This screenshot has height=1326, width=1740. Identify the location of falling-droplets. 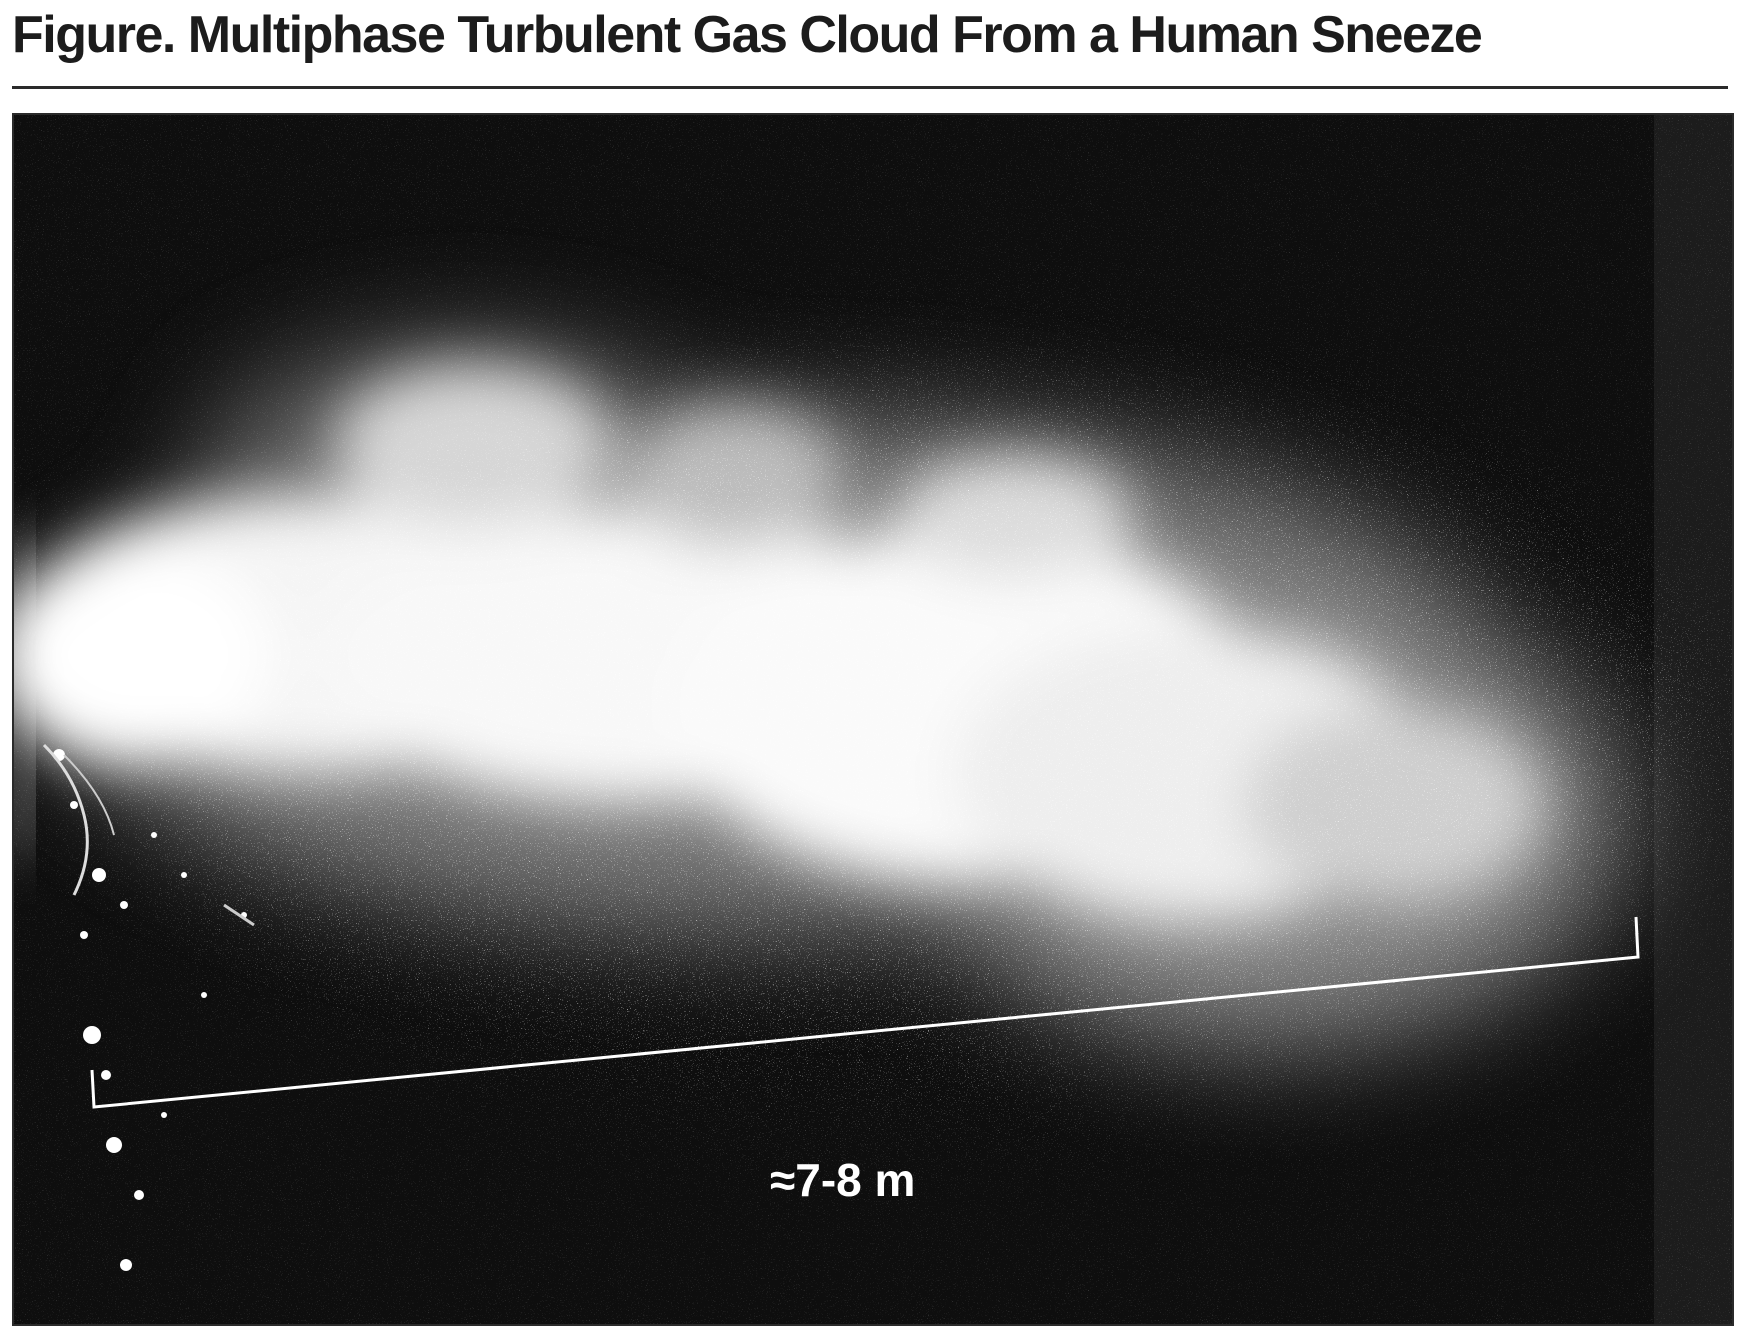
(148, 1007).